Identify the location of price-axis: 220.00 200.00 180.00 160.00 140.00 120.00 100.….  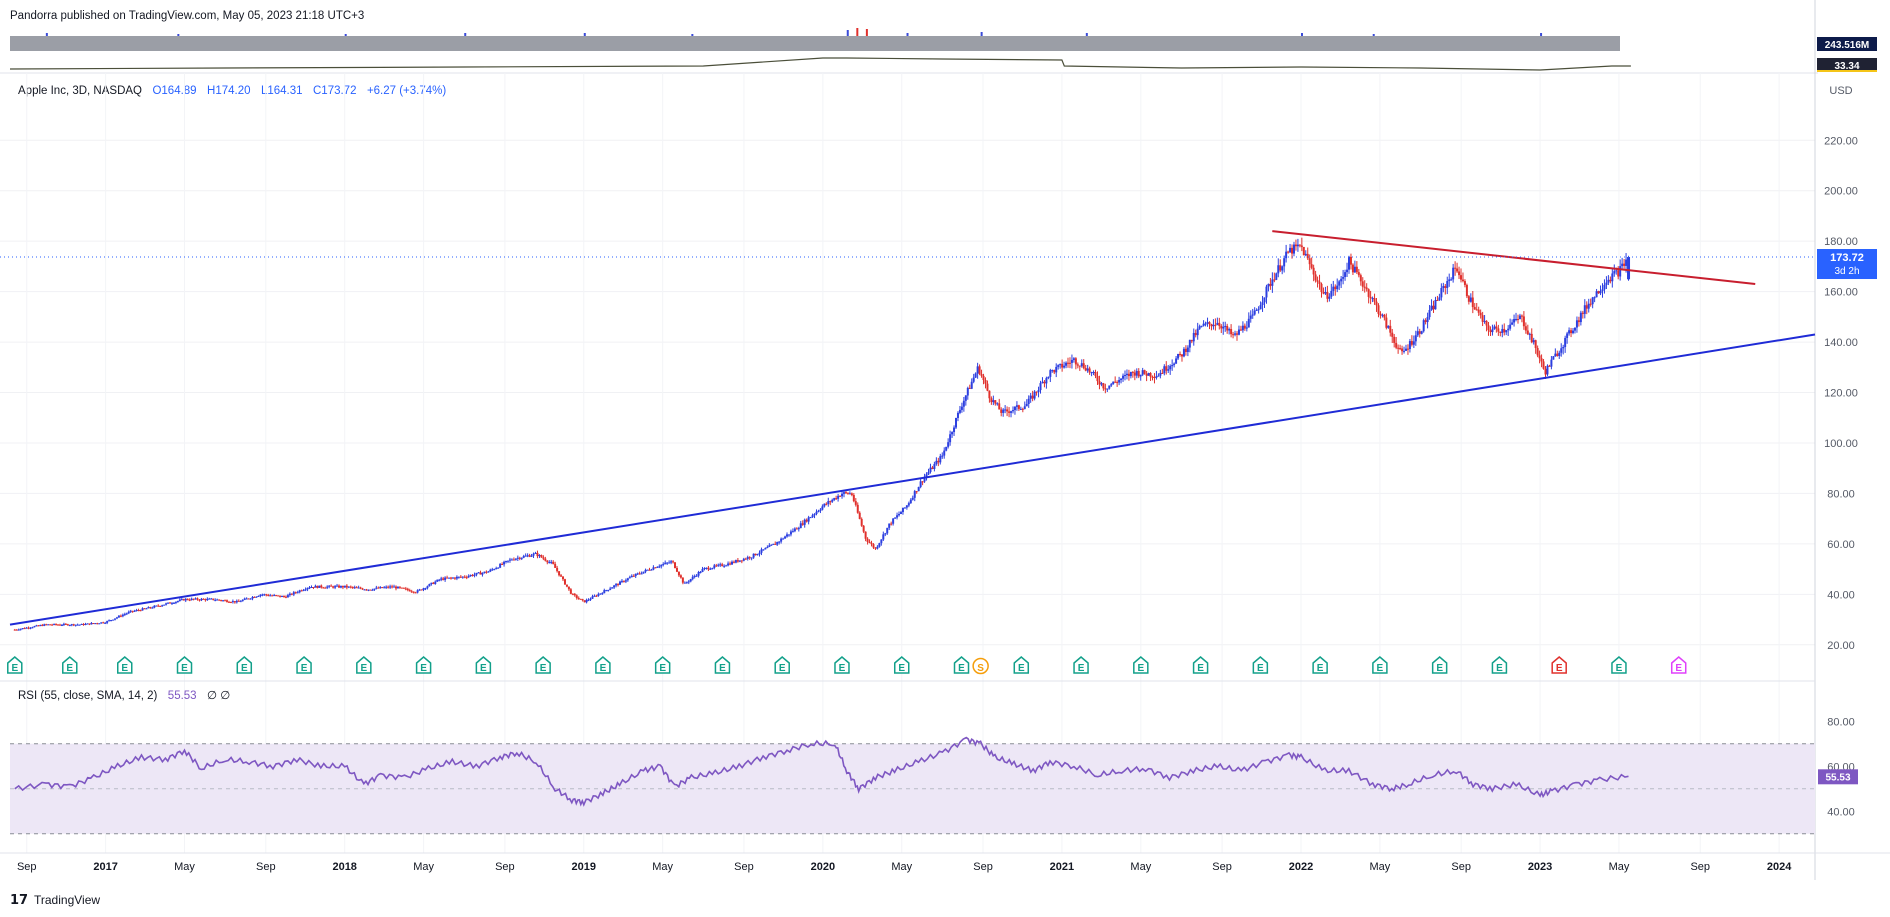
(1841, 393).